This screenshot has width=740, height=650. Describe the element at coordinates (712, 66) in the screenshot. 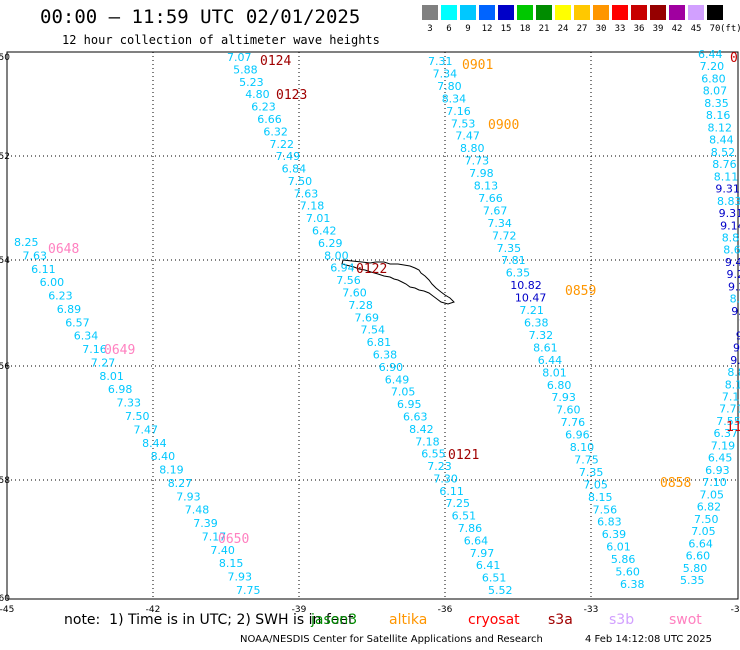

I see `swh-value: 7.20` at that location.